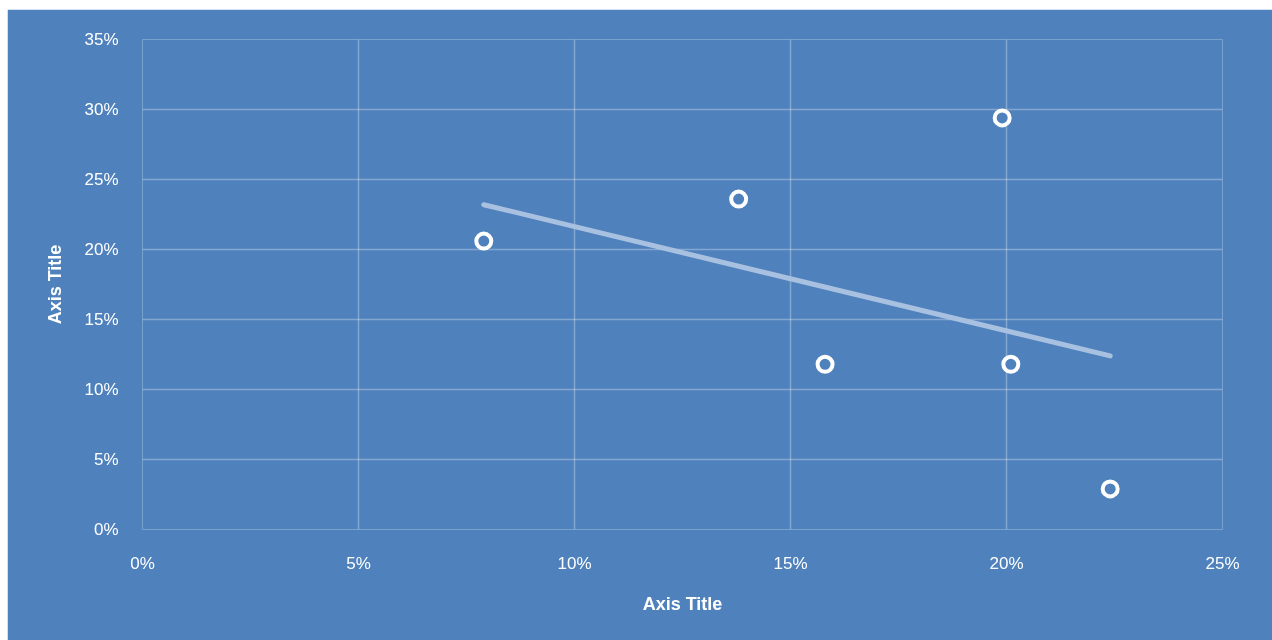 The height and width of the screenshot is (640, 1272). I want to click on y-tick-label: 5%, so click(106, 459).